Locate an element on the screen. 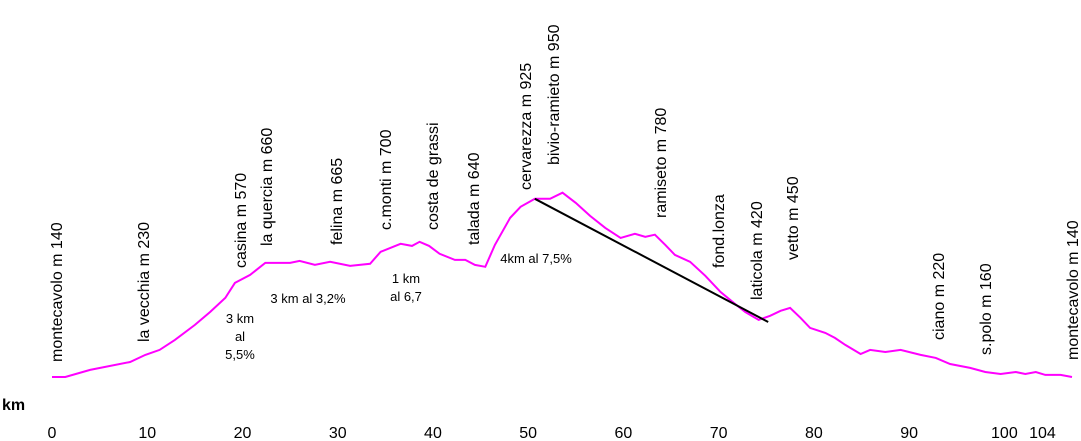  x-tick-label: 30 is located at coordinates (338, 433).